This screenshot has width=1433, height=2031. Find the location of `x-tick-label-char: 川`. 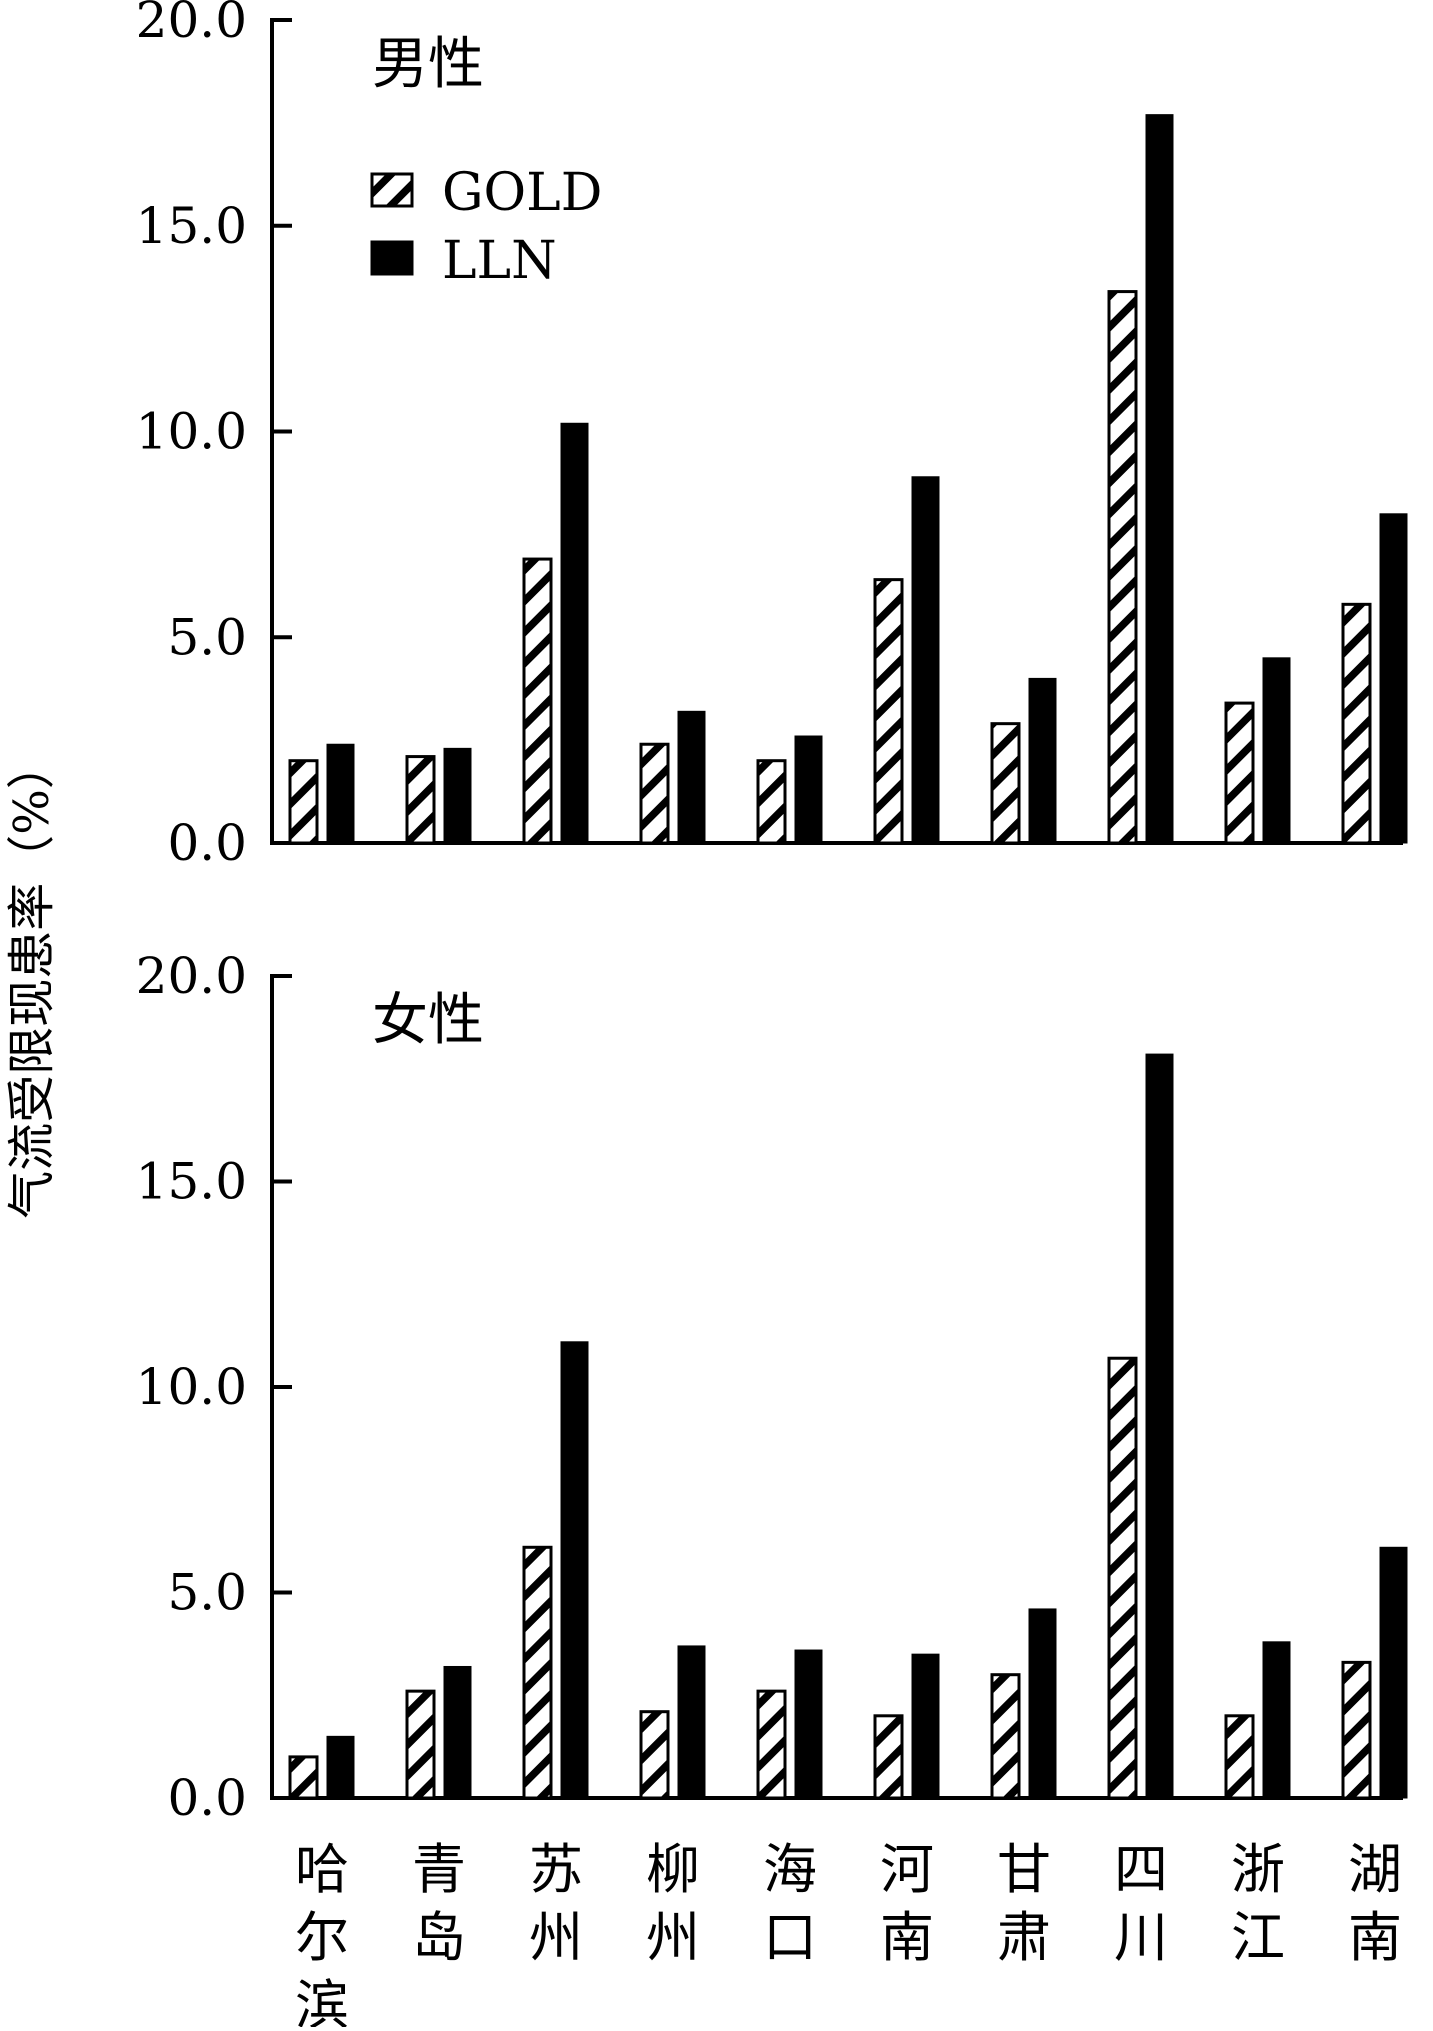

x-tick-label-char: 川 is located at coordinates (1141, 1937).